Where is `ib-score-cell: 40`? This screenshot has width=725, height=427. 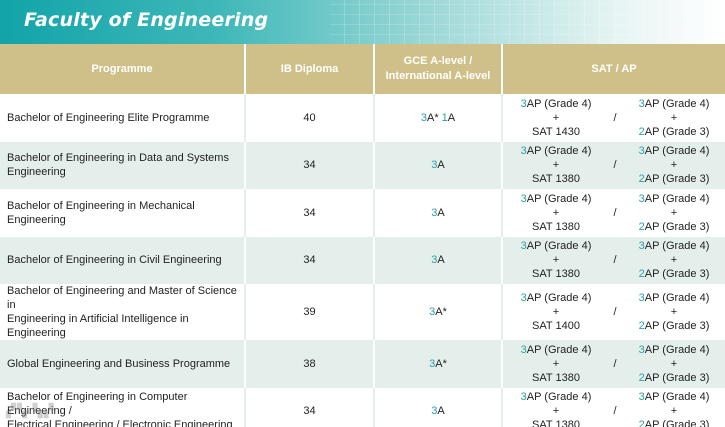 ib-score-cell: 40 is located at coordinates (309, 118).